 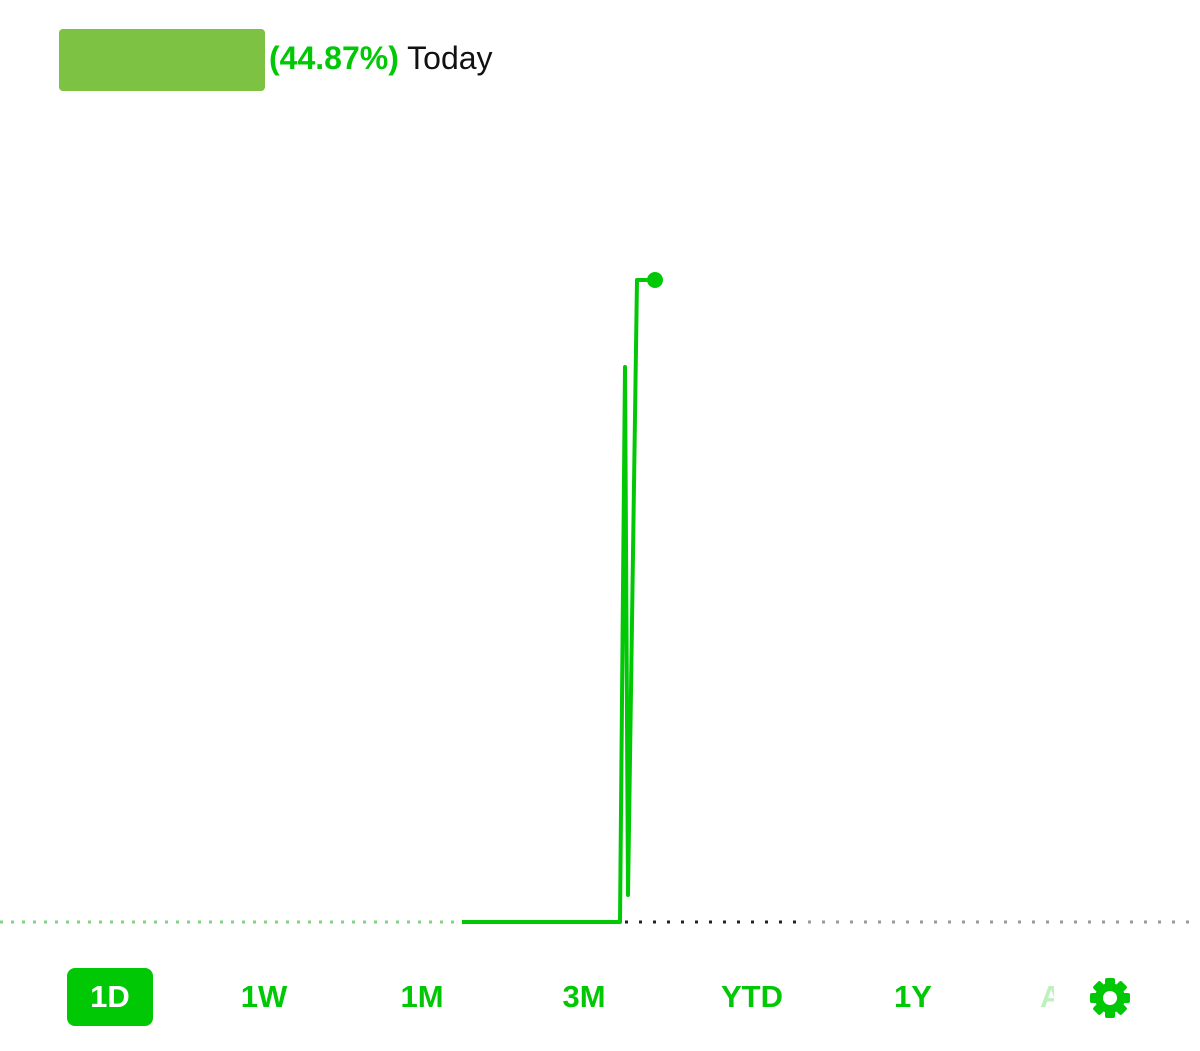 What do you see at coordinates (655, 280) in the screenshot?
I see `current-point` at bounding box center [655, 280].